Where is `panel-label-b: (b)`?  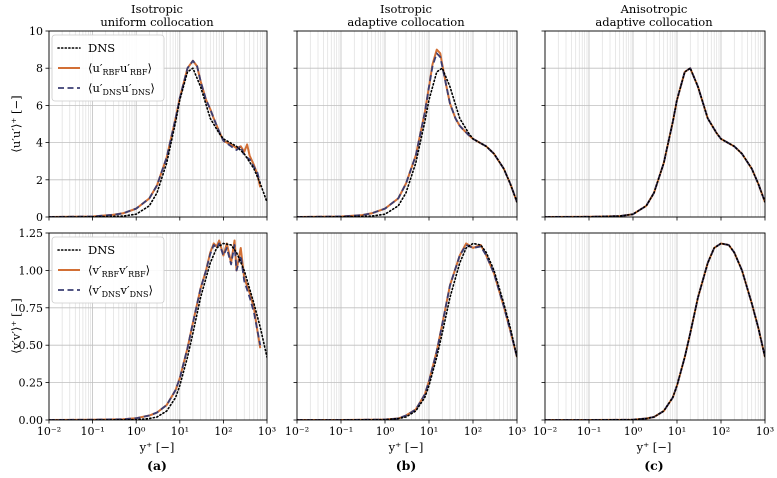 panel-label-b: (b) is located at coordinates (406, 465).